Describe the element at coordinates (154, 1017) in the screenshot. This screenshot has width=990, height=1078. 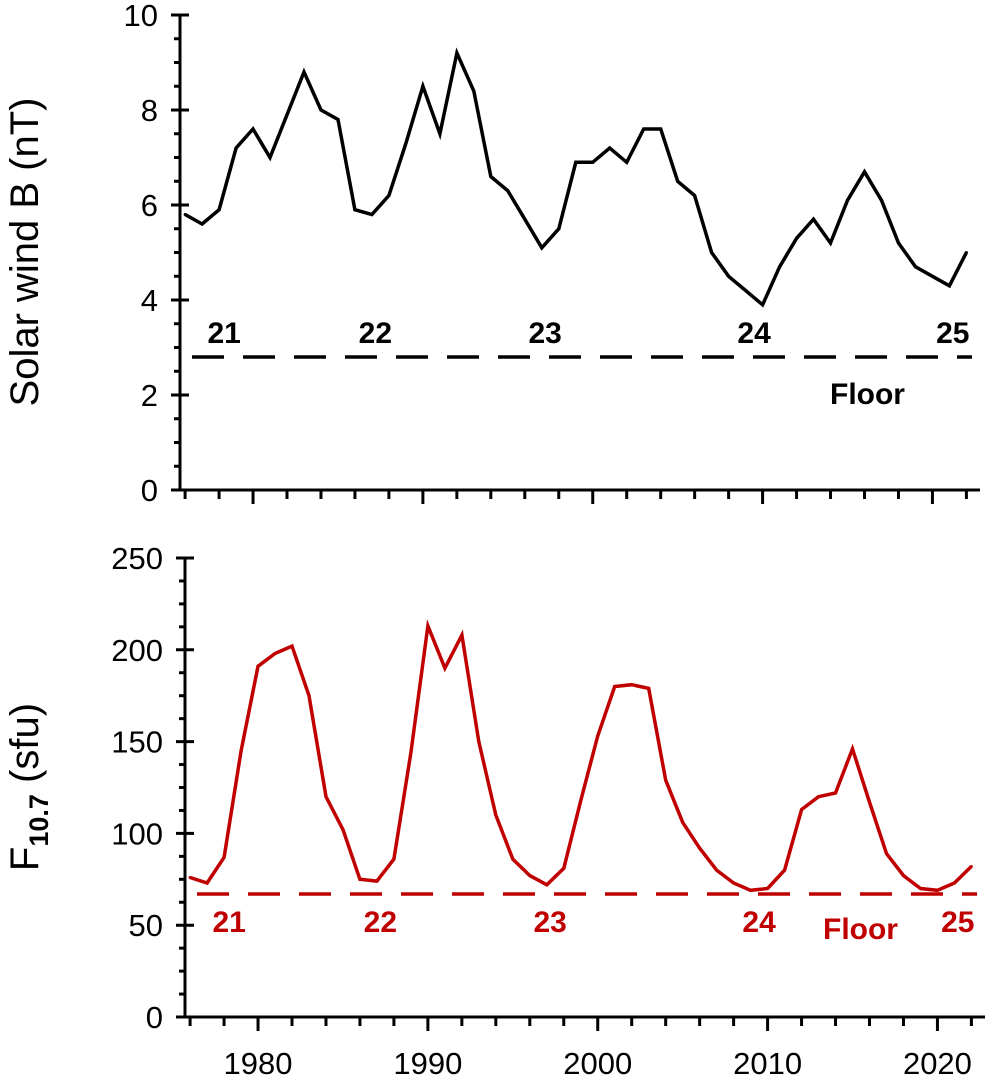
I see `y-tick-label: 0` at that location.